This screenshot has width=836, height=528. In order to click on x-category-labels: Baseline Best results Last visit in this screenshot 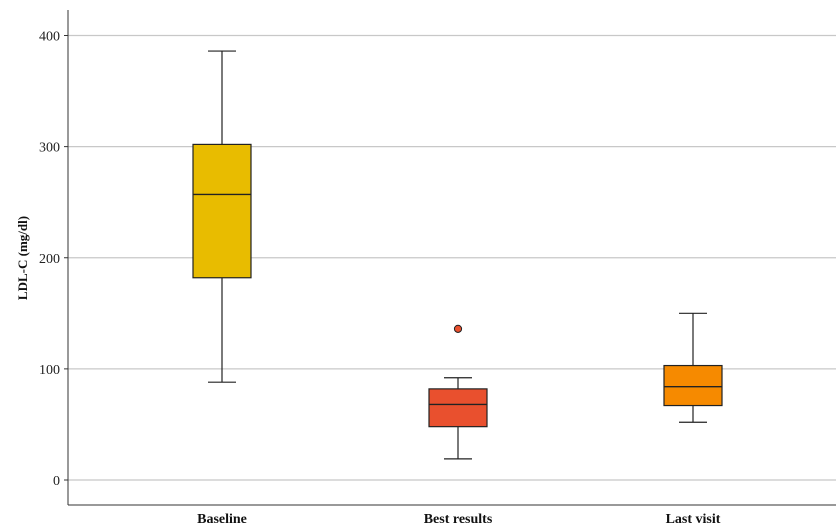, I will do `click(459, 519)`.